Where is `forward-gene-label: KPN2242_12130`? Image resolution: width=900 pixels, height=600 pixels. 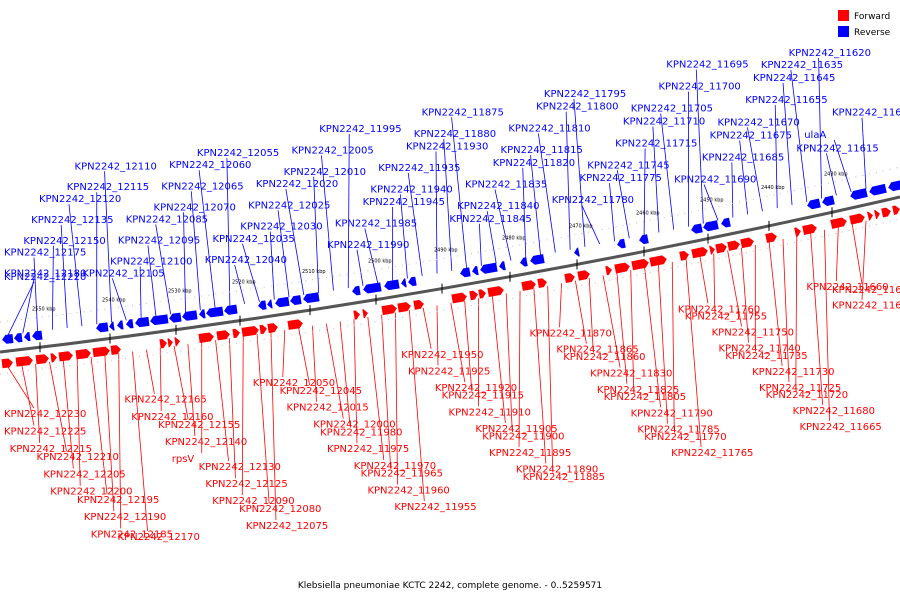
forward-gene-label: KPN2242_12130 is located at coordinates (240, 467).